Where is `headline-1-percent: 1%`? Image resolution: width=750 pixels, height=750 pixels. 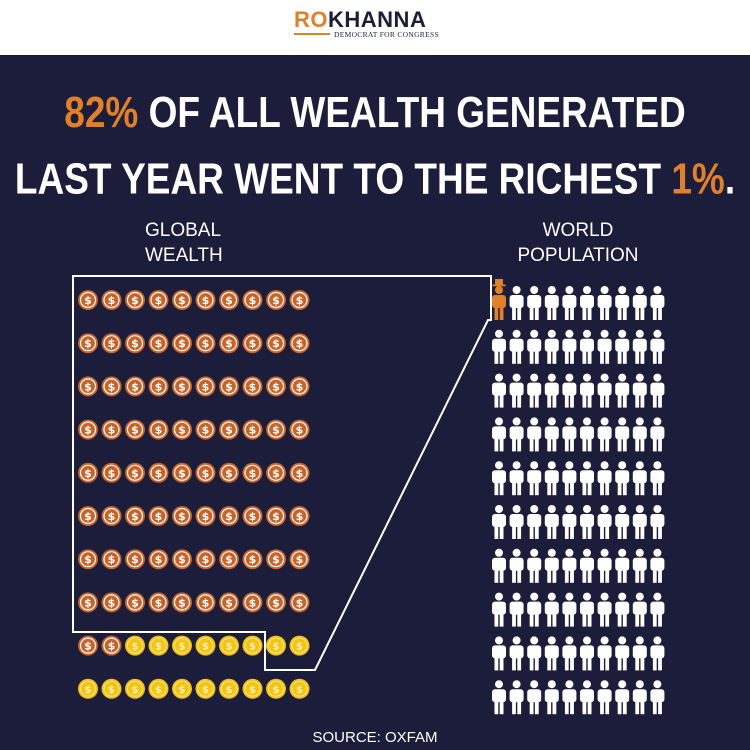
headline-1-percent: 1% is located at coordinates (698, 178).